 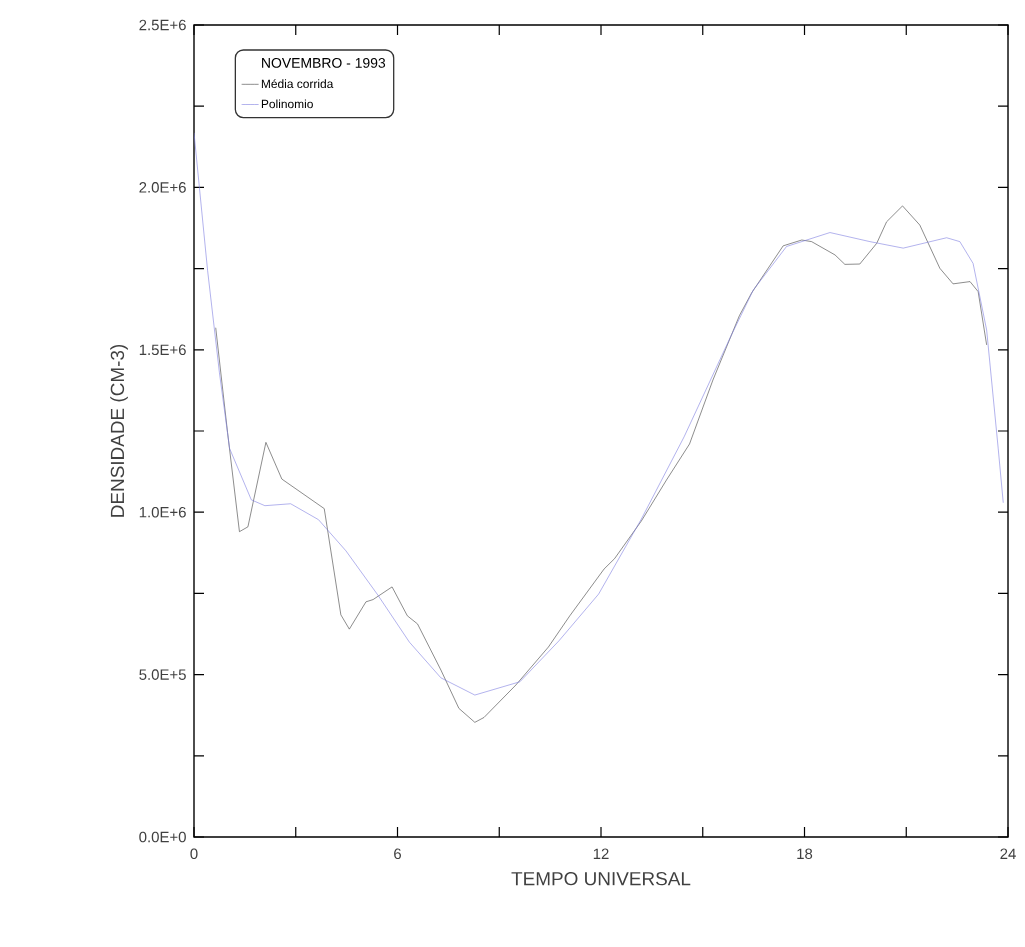 What do you see at coordinates (162, 837) in the screenshot?
I see `y-tick-label: 0.0E+0` at bounding box center [162, 837].